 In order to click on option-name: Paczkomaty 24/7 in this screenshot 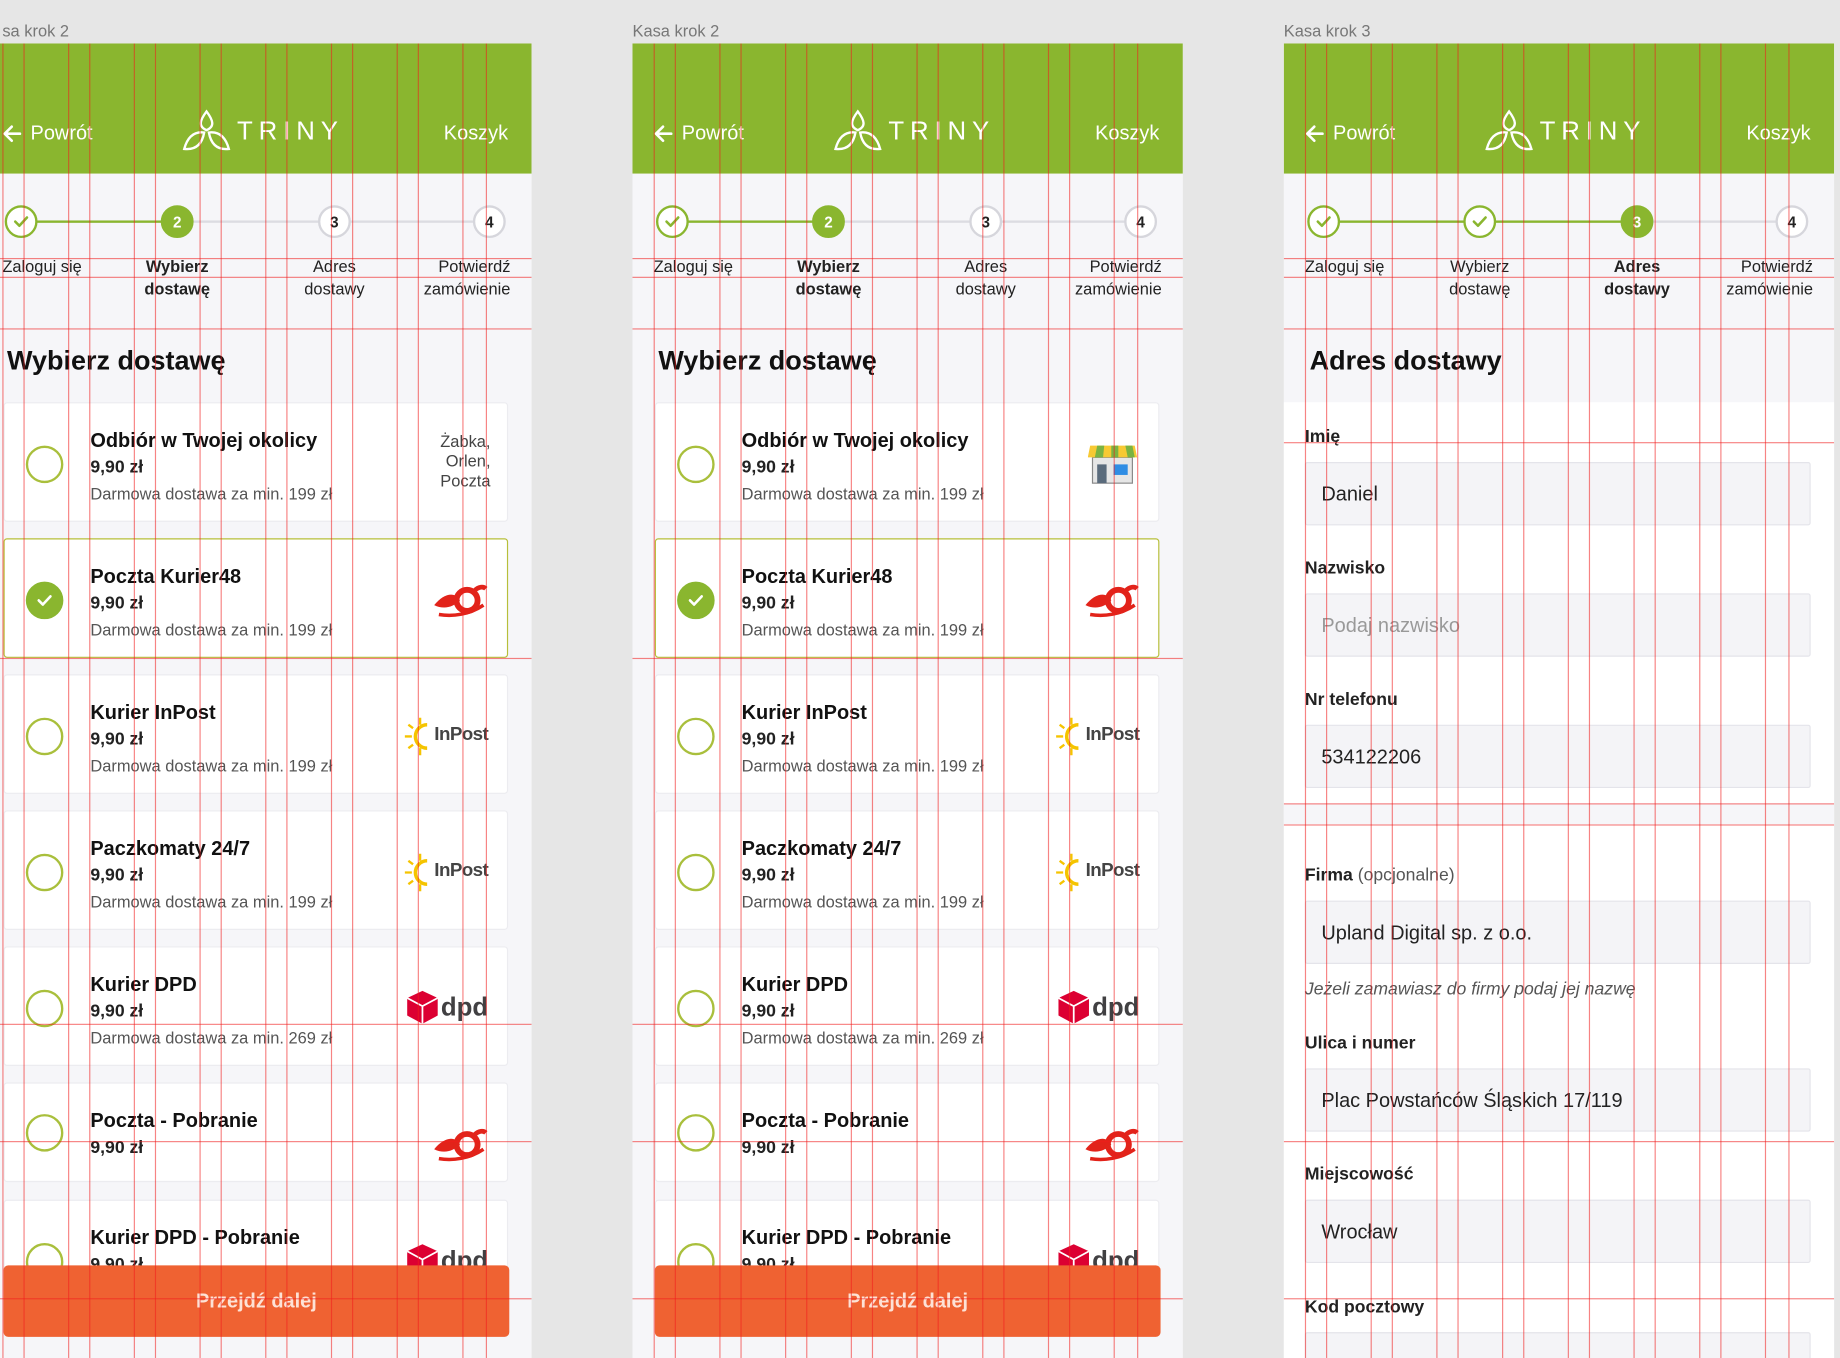, I will do `click(170, 848)`.